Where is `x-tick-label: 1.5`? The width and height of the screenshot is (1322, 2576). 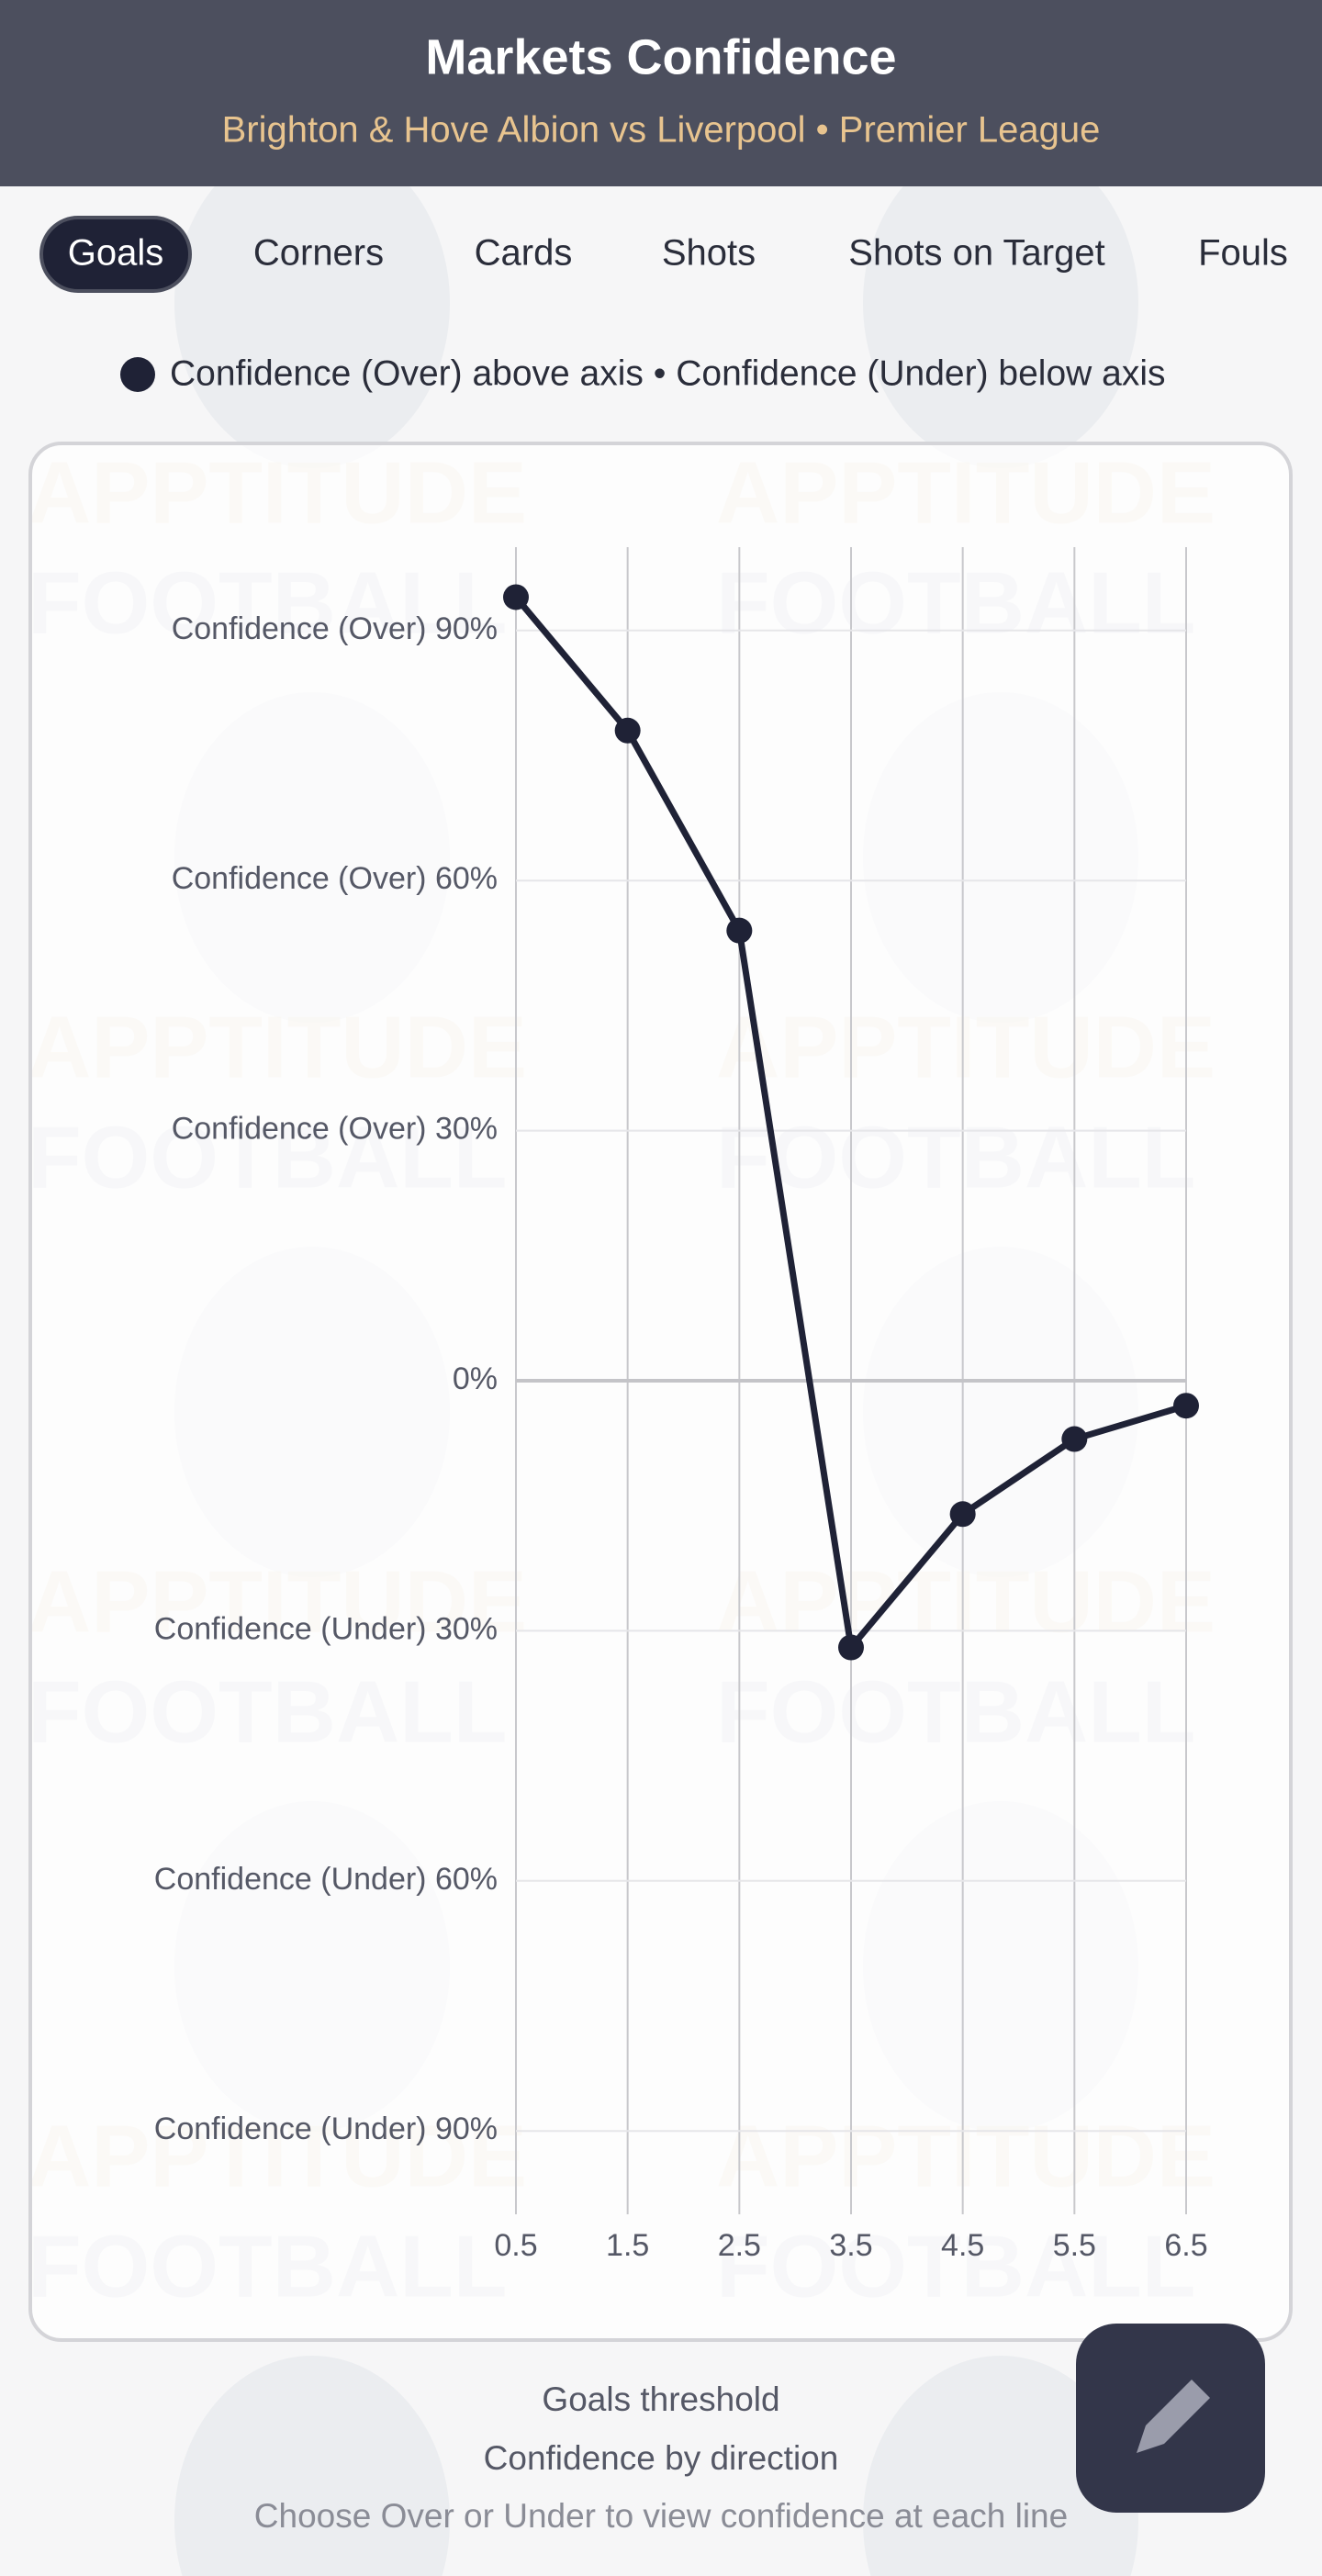 x-tick-label: 1.5 is located at coordinates (627, 2245).